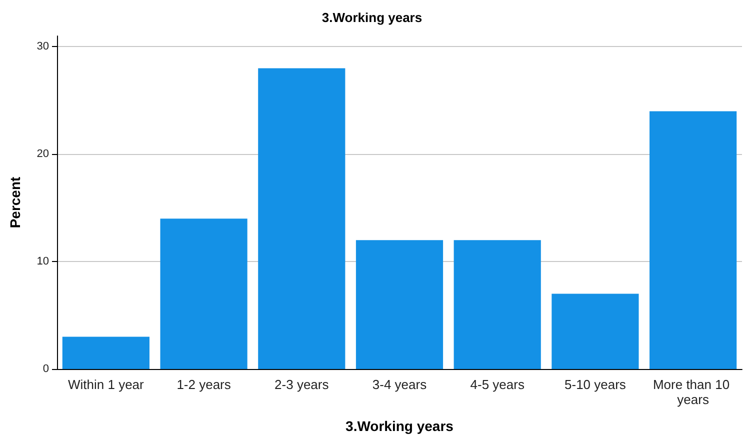 The width and height of the screenshot is (744, 438). I want to click on x-tick-label: 4-5 years, so click(497, 384).